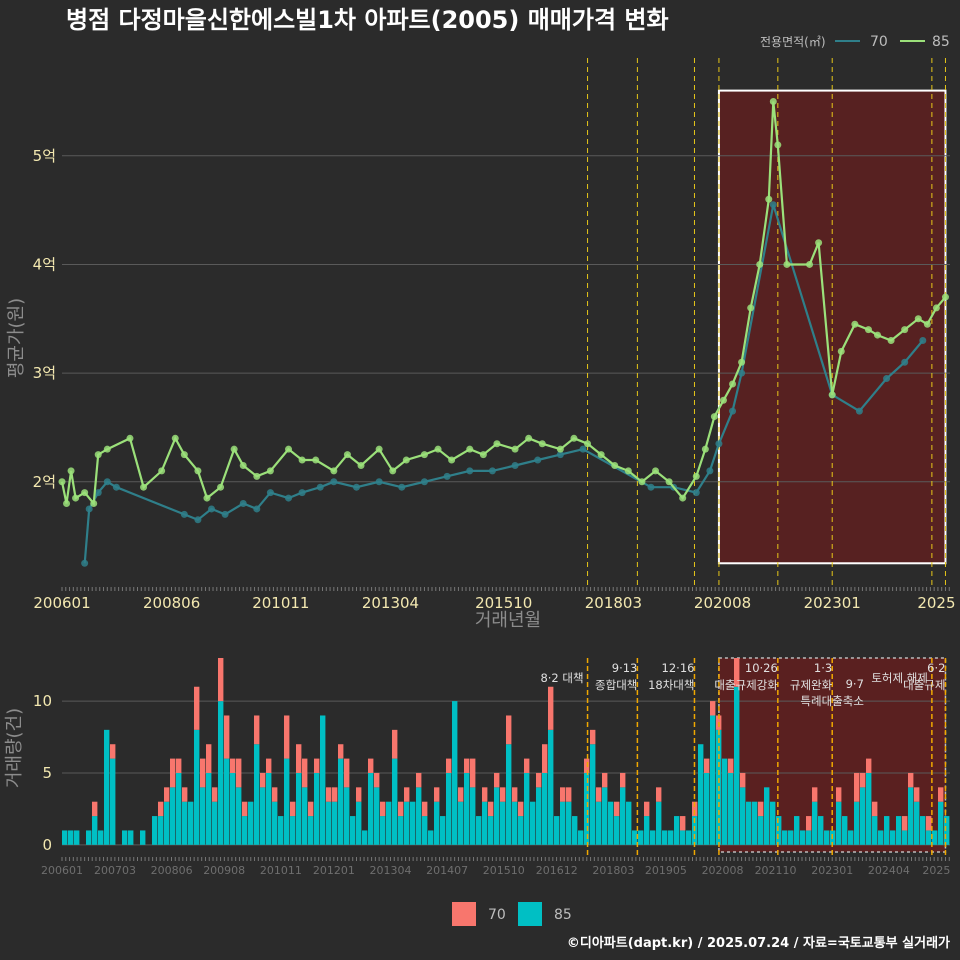  I want to click on volume-x-tick-label: 201612, so click(557, 870).